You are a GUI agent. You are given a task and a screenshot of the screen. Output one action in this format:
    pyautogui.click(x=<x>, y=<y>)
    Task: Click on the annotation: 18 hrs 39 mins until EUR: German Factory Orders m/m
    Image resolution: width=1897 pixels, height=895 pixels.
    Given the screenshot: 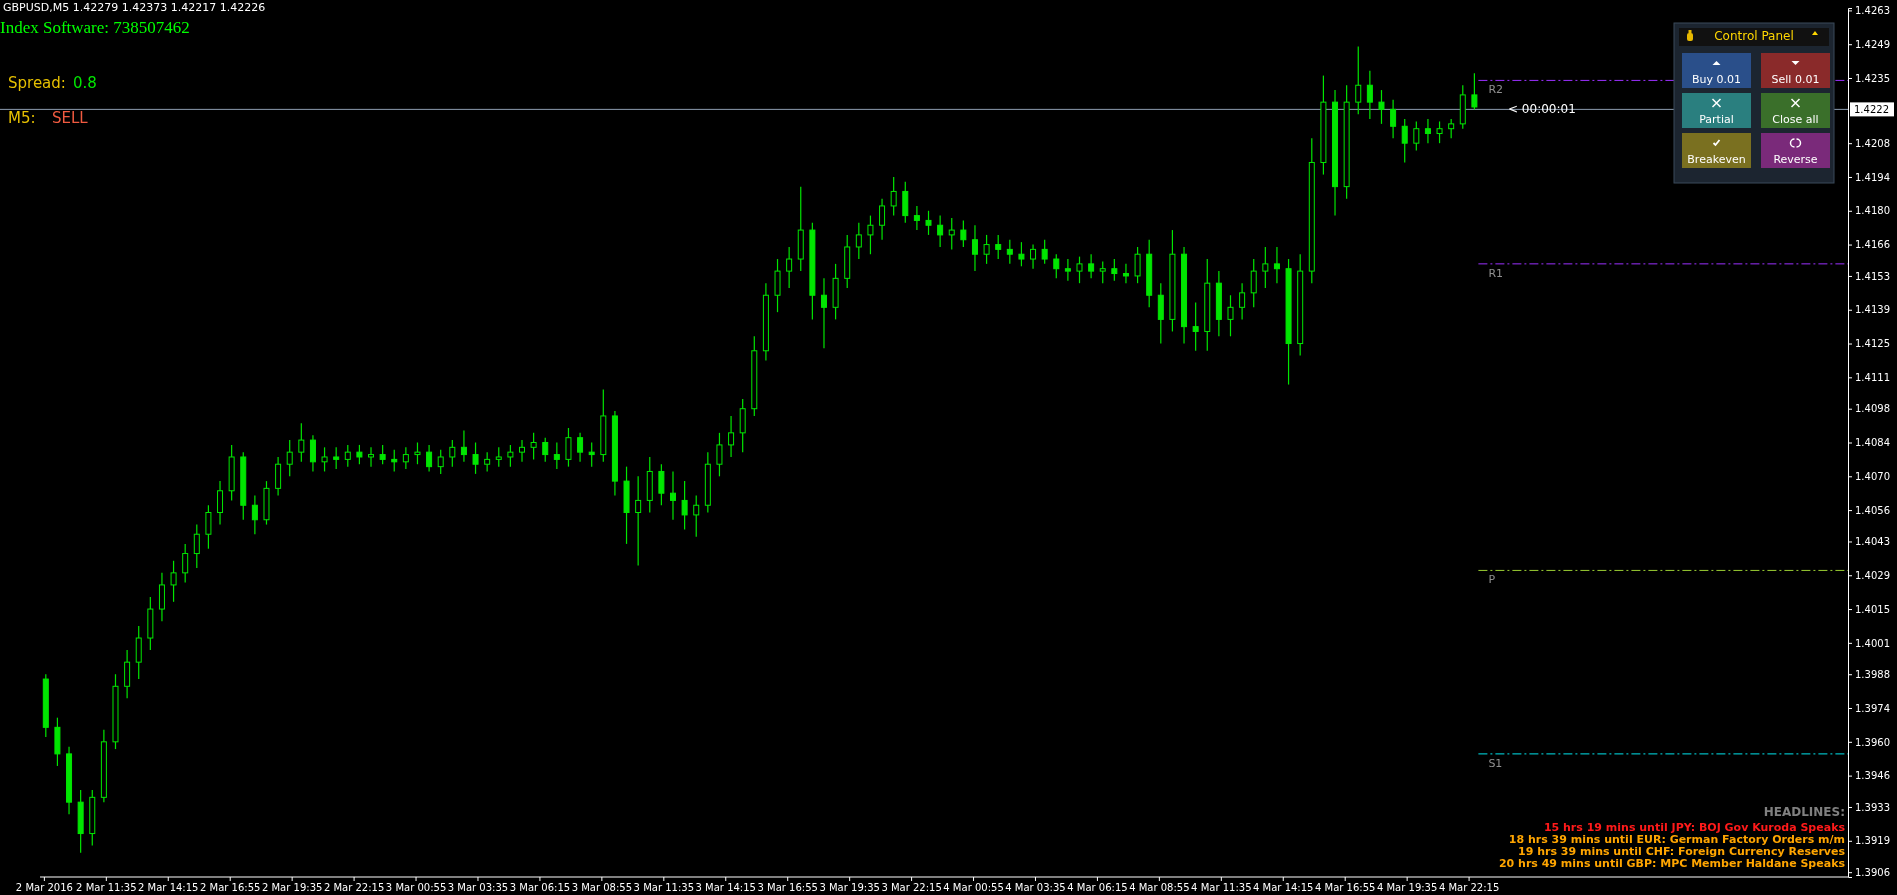 What is the action you would take?
    pyautogui.click(x=1676, y=839)
    